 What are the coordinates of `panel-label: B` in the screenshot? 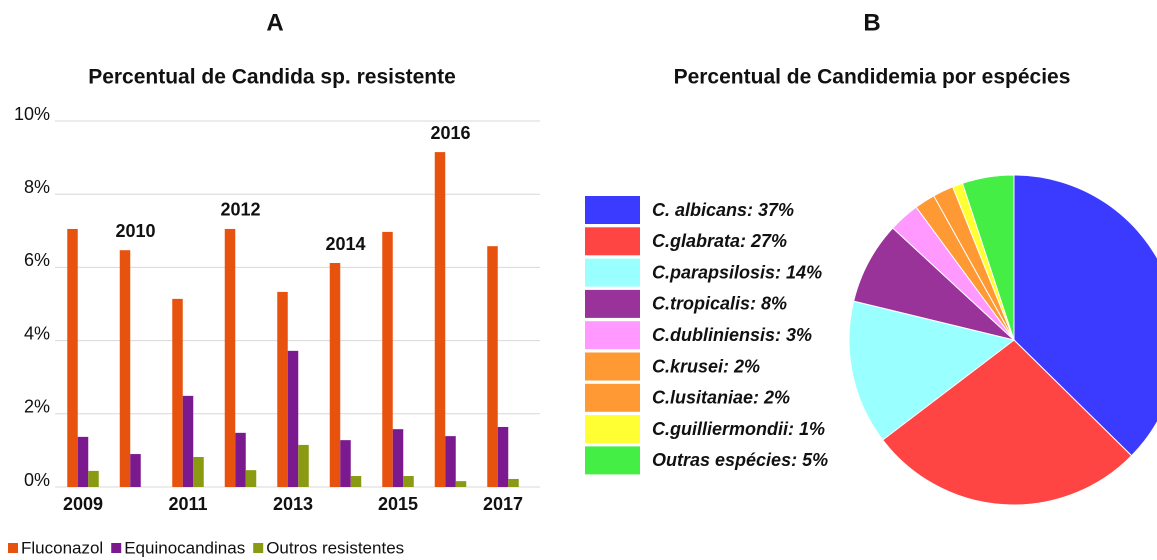 It's located at (871, 22).